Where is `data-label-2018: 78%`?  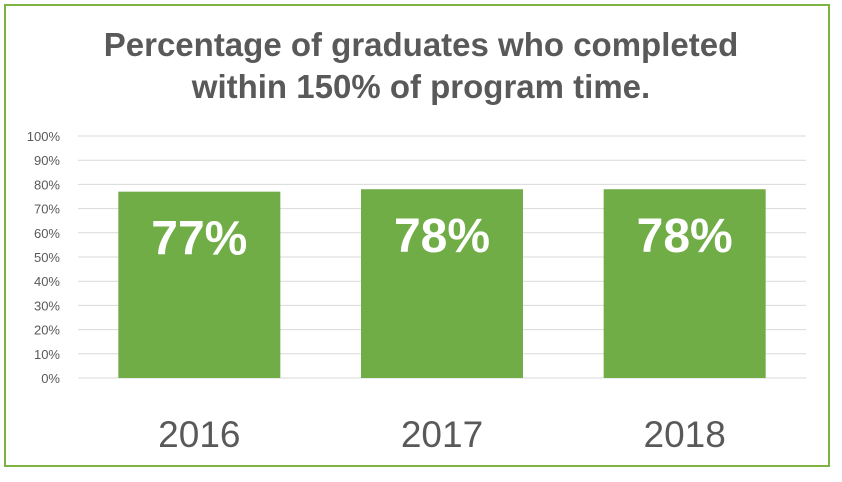 data-label-2018: 78% is located at coordinates (685, 236).